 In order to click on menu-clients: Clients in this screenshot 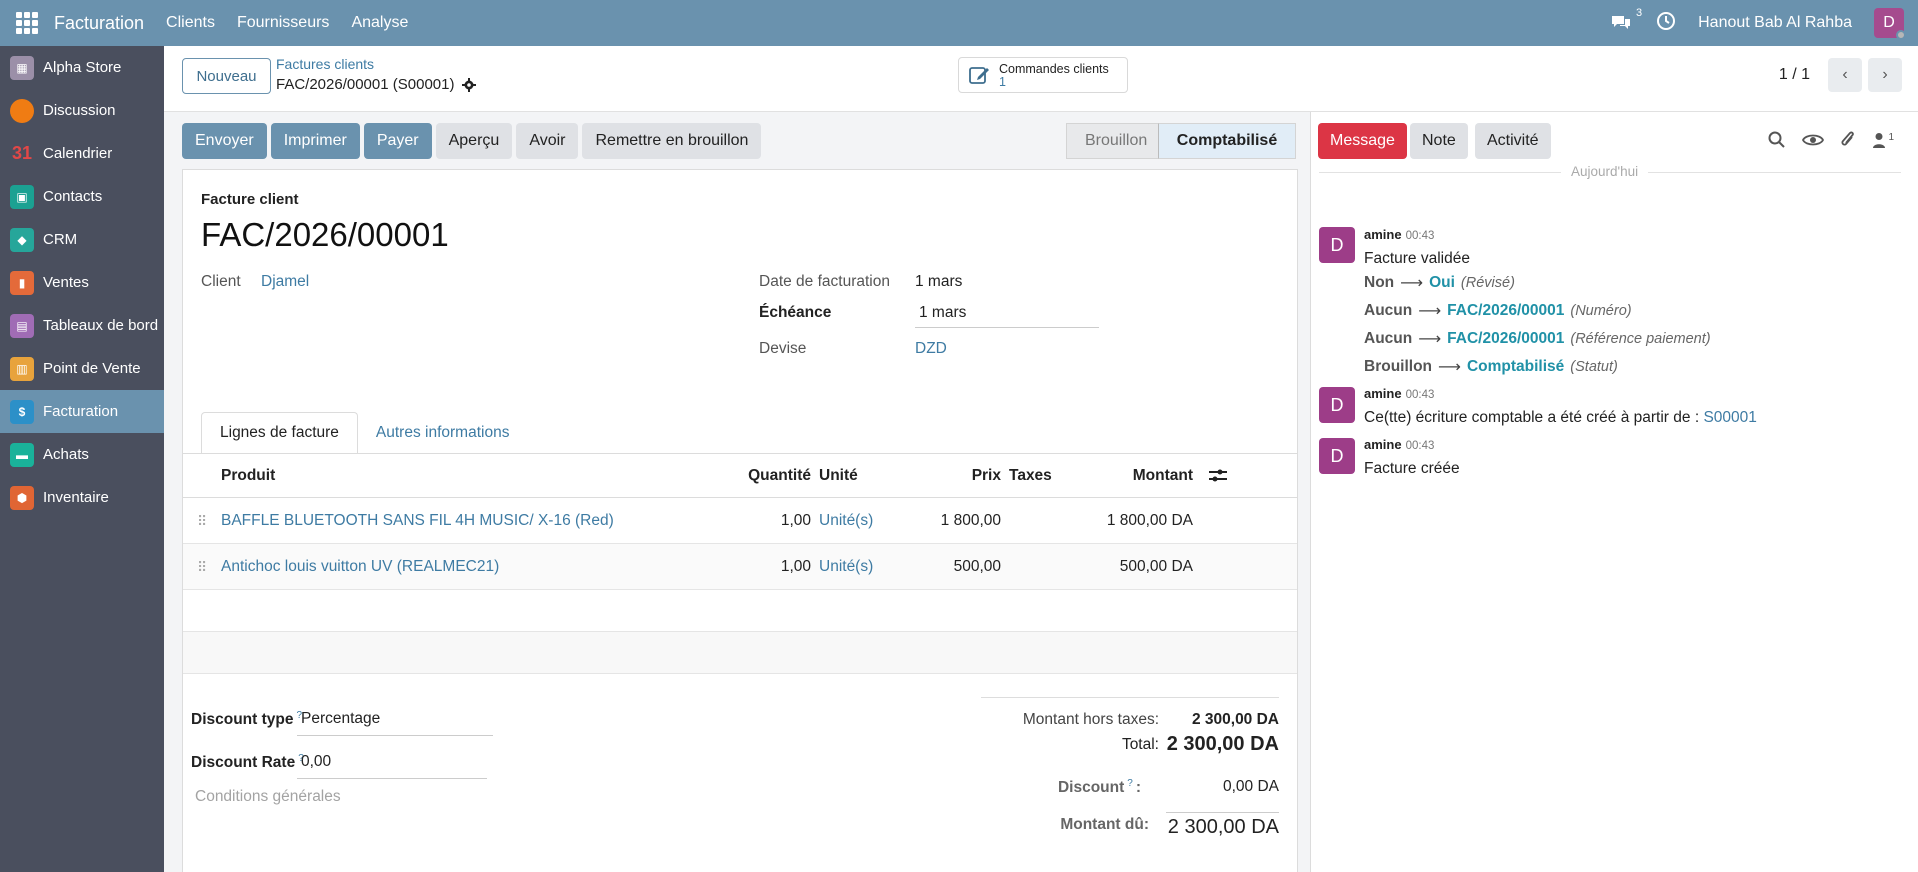, I will do `click(190, 22)`.